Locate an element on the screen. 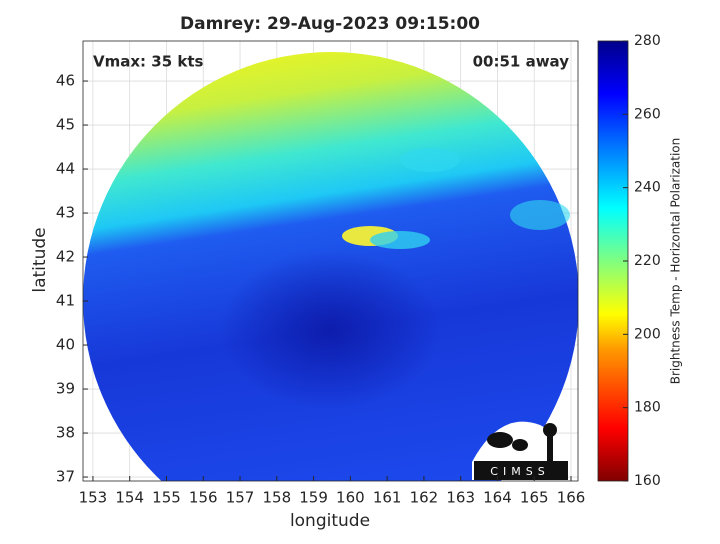 The image size is (720, 544). x-tick-label: 156 is located at coordinates (203, 498).